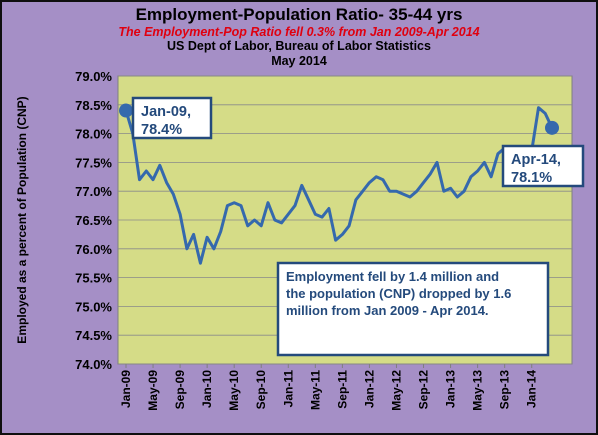 The width and height of the screenshot is (598, 435). What do you see at coordinates (126, 389) in the screenshot?
I see `x-tick-label: Jan-09` at bounding box center [126, 389].